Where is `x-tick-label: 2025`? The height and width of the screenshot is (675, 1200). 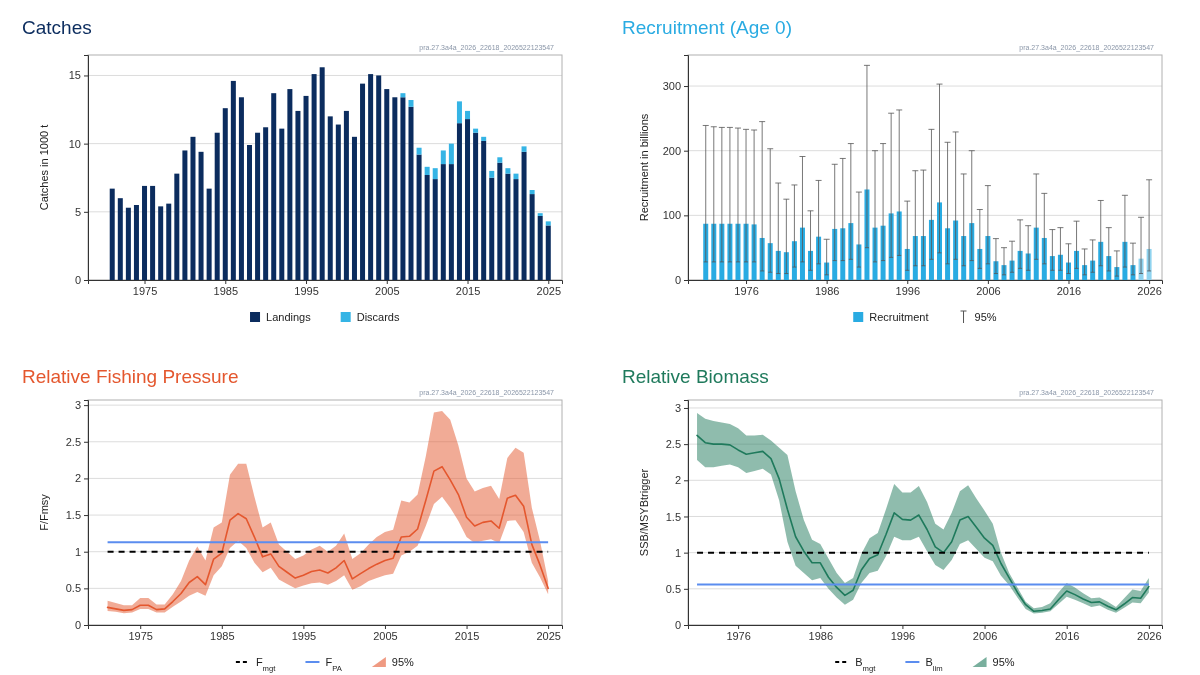 x-tick-label: 2025 is located at coordinates (548, 635).